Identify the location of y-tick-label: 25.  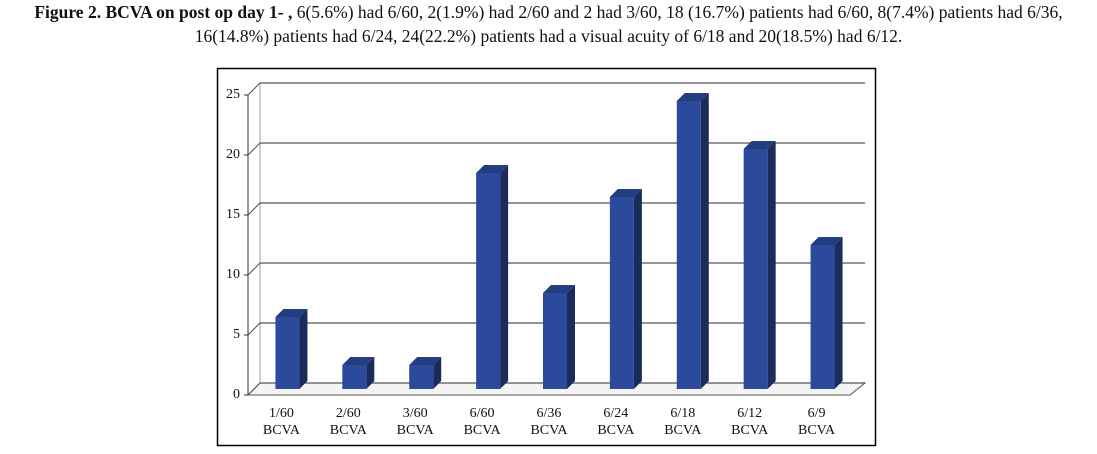
(233, 94).